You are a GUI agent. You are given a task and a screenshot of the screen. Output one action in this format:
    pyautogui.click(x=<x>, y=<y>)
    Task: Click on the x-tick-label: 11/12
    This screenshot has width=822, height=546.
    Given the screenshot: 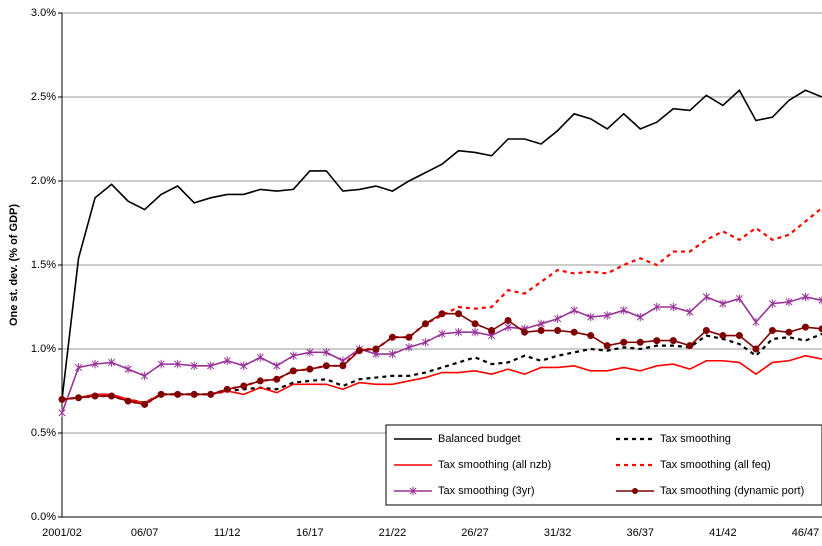 What is the action you would take?
    pyautogui.click(x=227, y=533)
    